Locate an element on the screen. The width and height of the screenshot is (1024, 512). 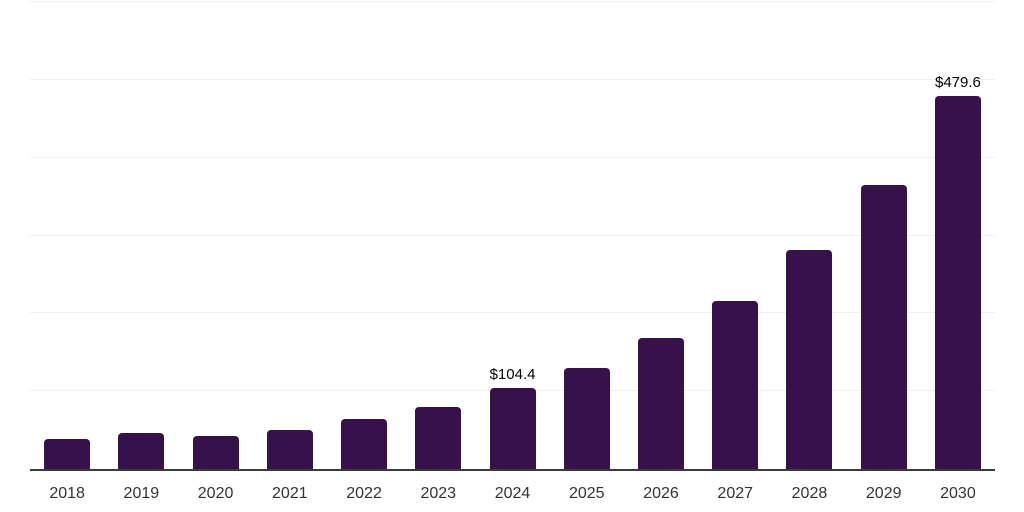
bar-slot-2025 is located at coordinates (587, 235).